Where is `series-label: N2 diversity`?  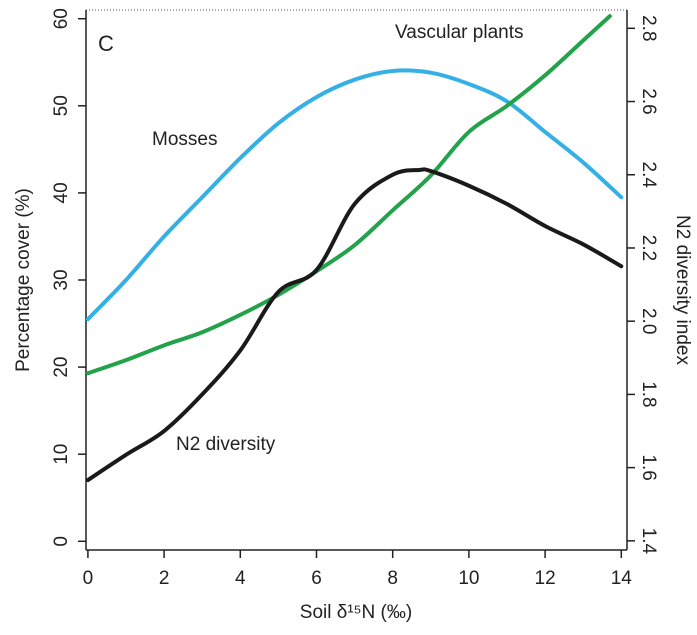
series-label: N2 diversity is located at coordinates (226, 444).